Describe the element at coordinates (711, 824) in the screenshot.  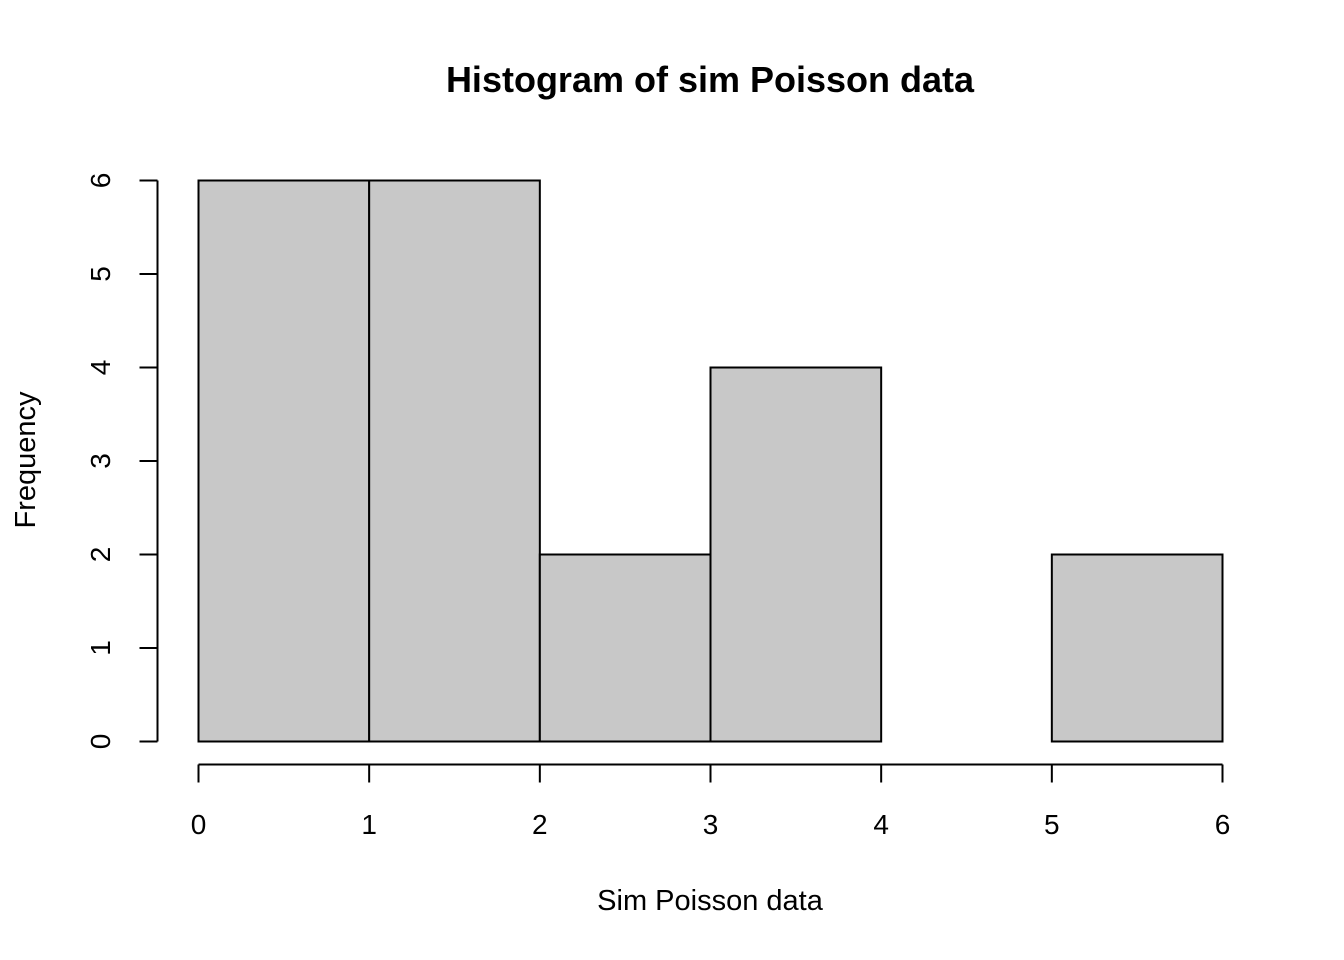
I see `x-tick-label: 3` at that location.